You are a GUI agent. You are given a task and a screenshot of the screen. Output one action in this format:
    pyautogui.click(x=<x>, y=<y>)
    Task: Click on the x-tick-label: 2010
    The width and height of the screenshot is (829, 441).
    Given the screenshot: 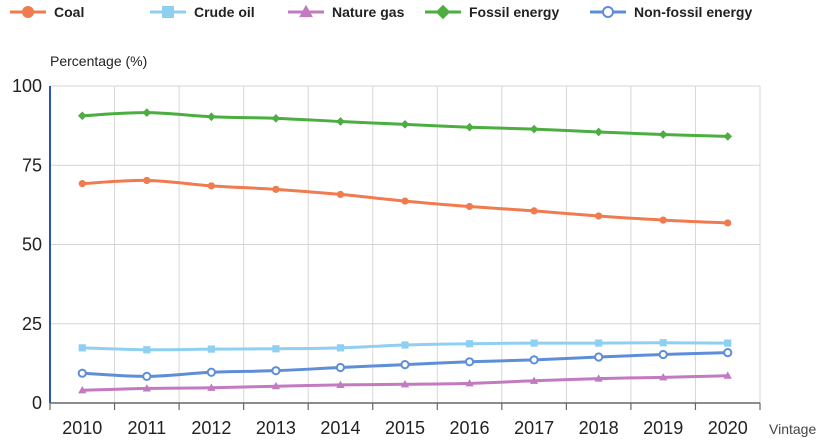 What is the action you would take?
    pyautogui.click(x=82, y=428)
    